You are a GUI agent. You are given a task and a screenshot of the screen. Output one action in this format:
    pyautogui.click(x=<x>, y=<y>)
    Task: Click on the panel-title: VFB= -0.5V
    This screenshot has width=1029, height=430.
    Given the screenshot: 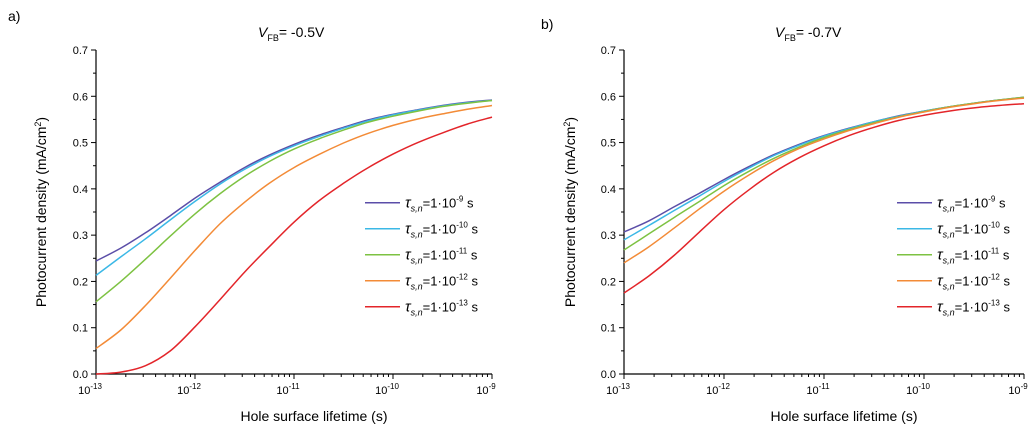 What is the action you would take?
    pyautogui.click(x=291, y=33)
    